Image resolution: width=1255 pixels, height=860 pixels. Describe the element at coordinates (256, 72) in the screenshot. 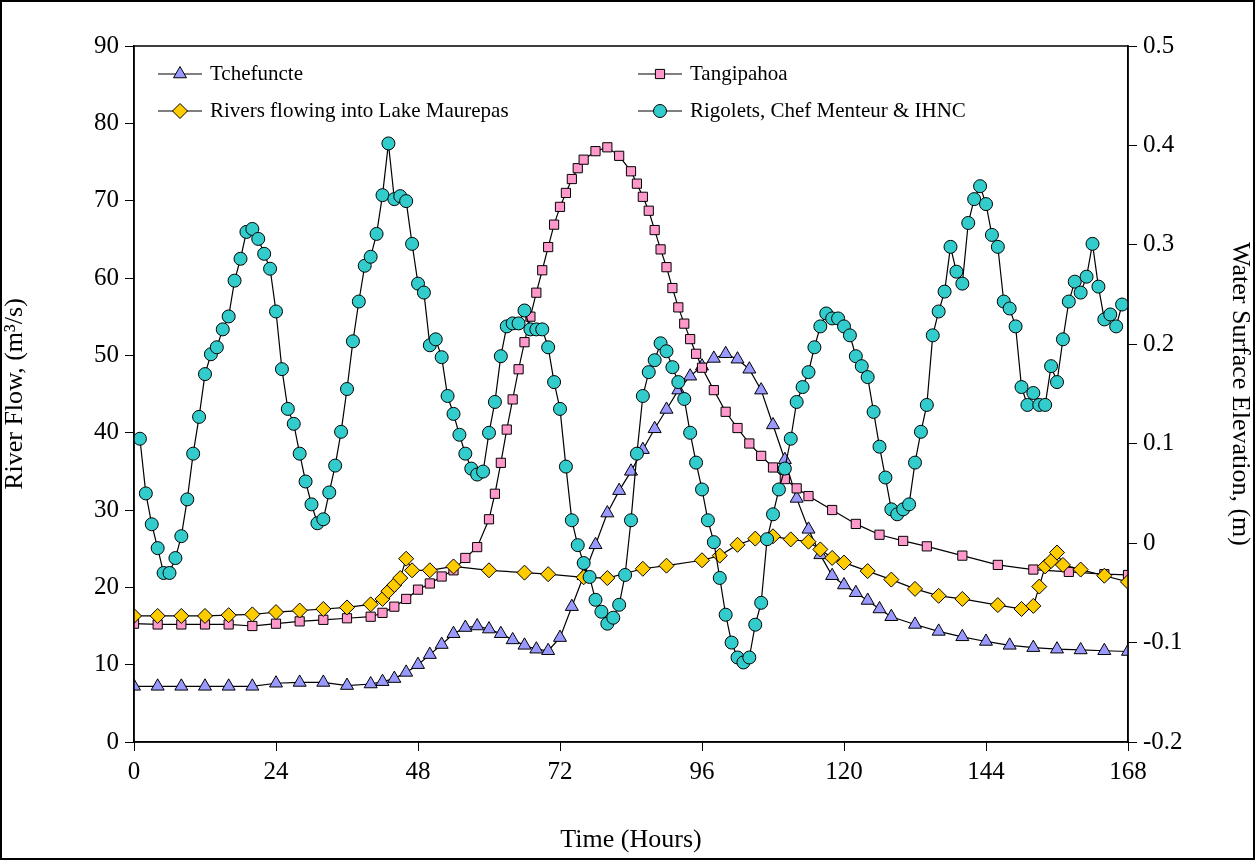

I see `legend-label: Tchefuncte` at that location.